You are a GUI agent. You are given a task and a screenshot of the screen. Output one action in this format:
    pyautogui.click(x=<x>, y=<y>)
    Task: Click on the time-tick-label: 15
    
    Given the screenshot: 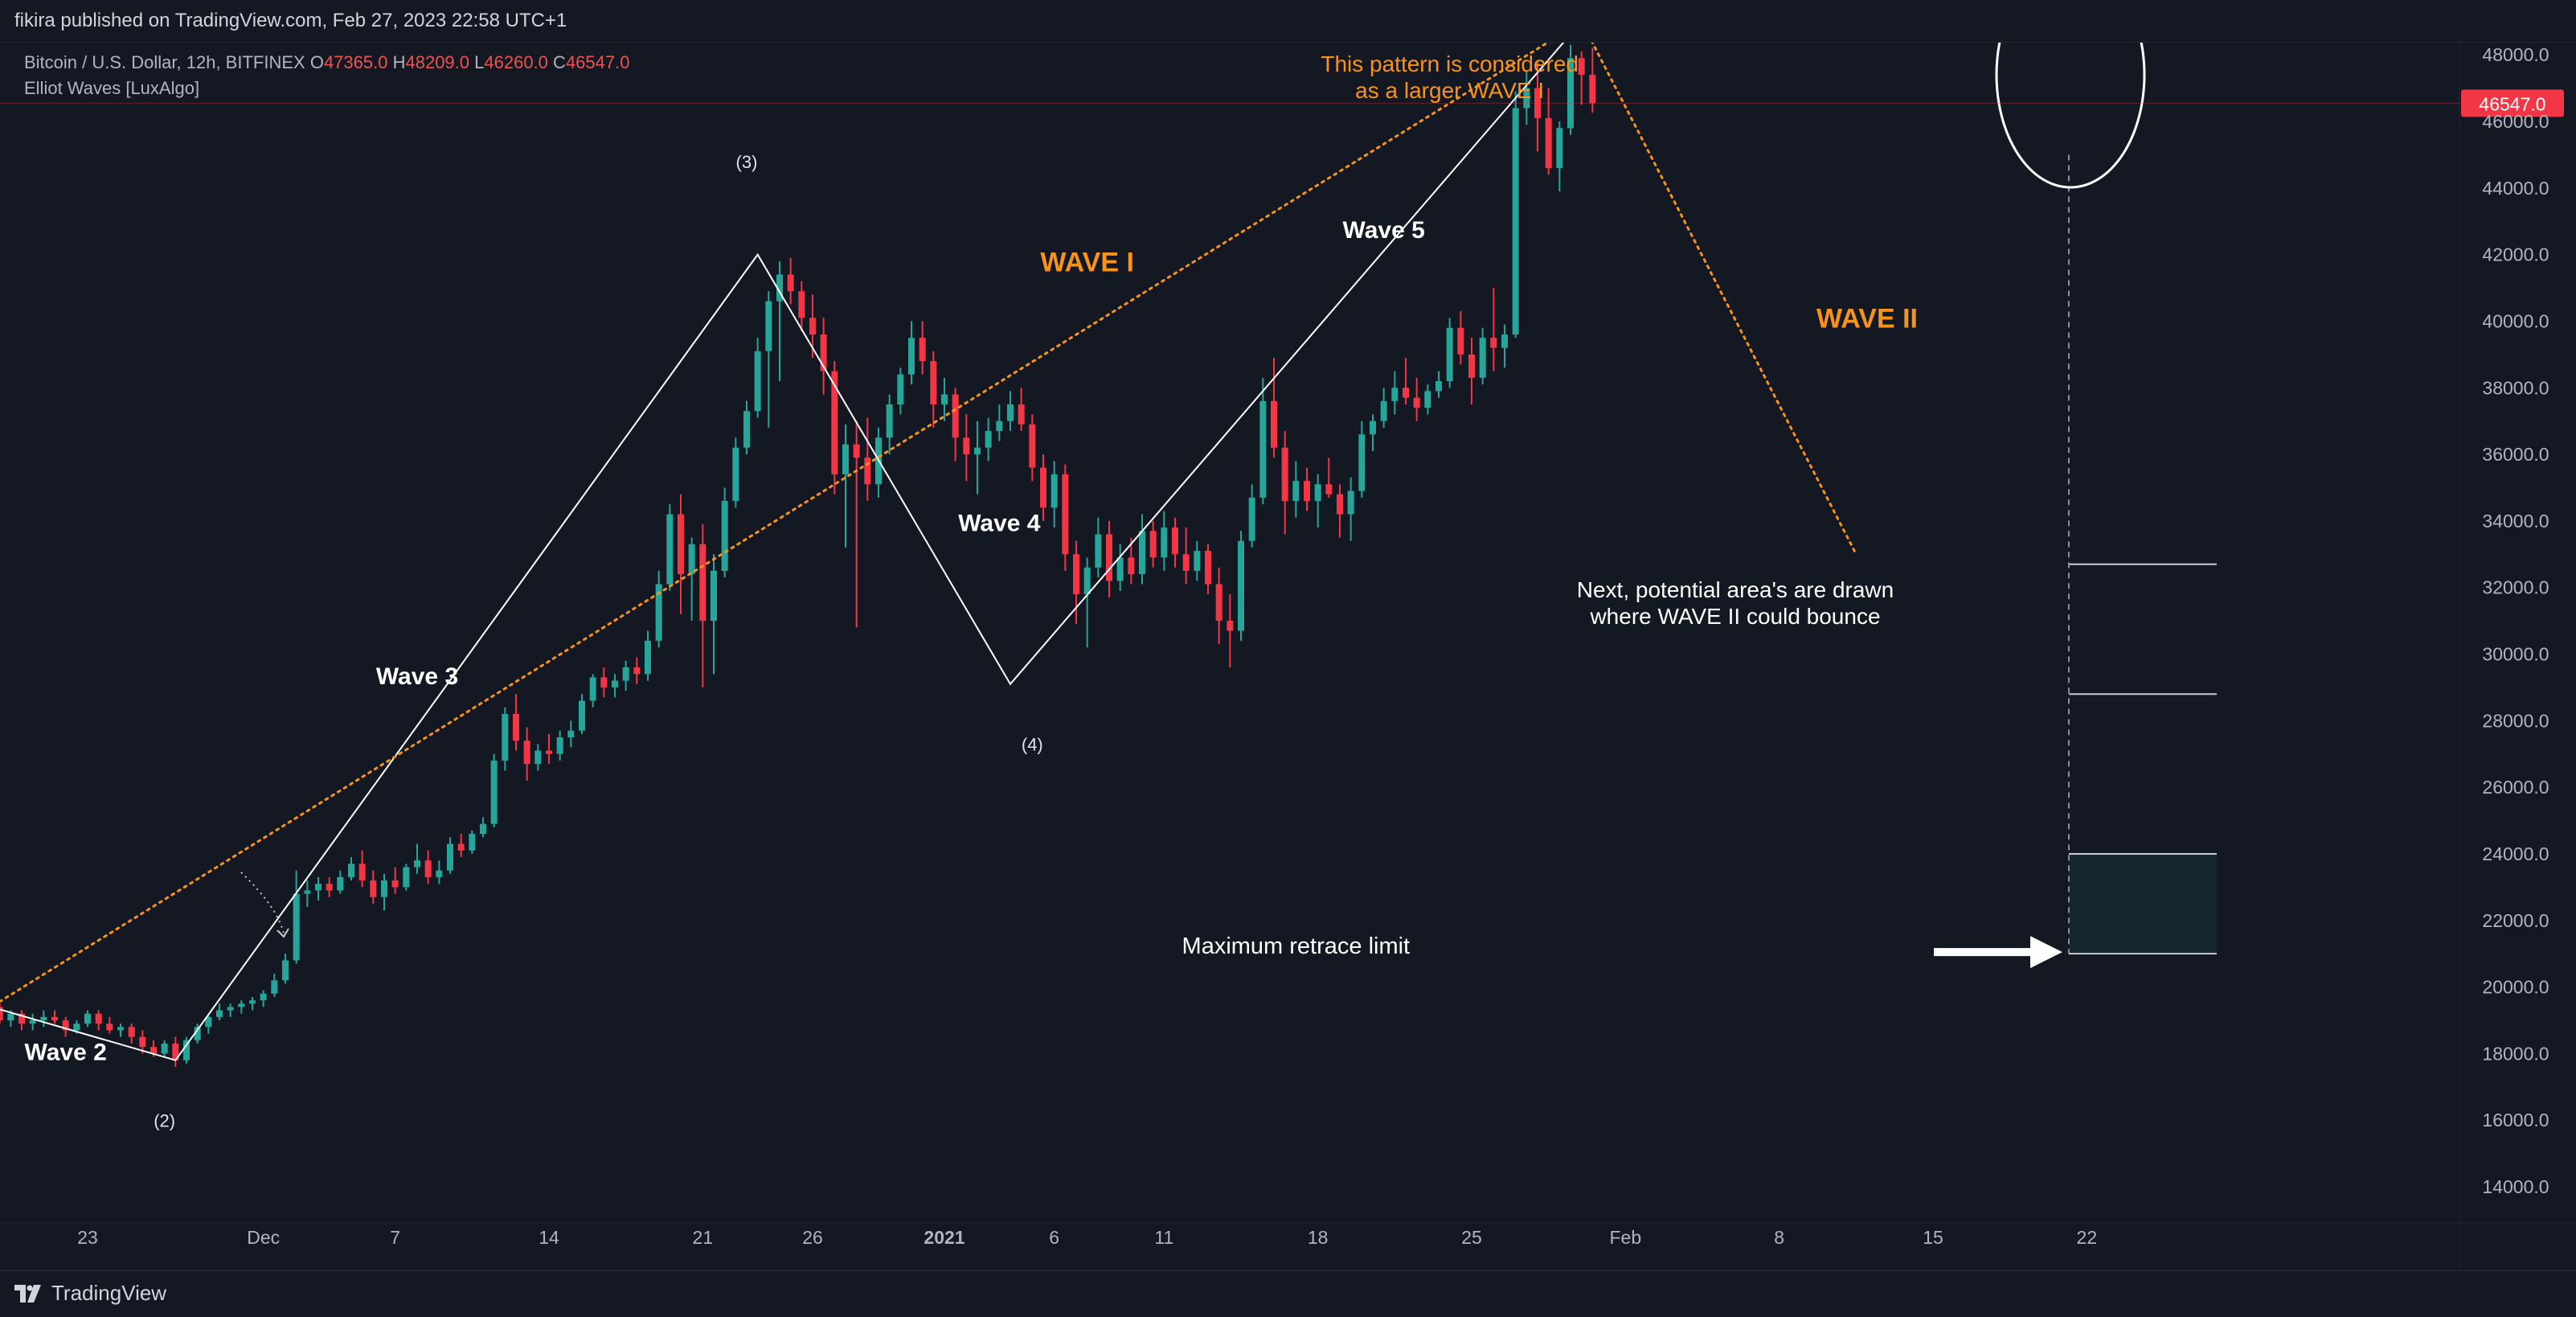 What is the action you would take?
    pyautogui.click(x=1933, y=1238)
    